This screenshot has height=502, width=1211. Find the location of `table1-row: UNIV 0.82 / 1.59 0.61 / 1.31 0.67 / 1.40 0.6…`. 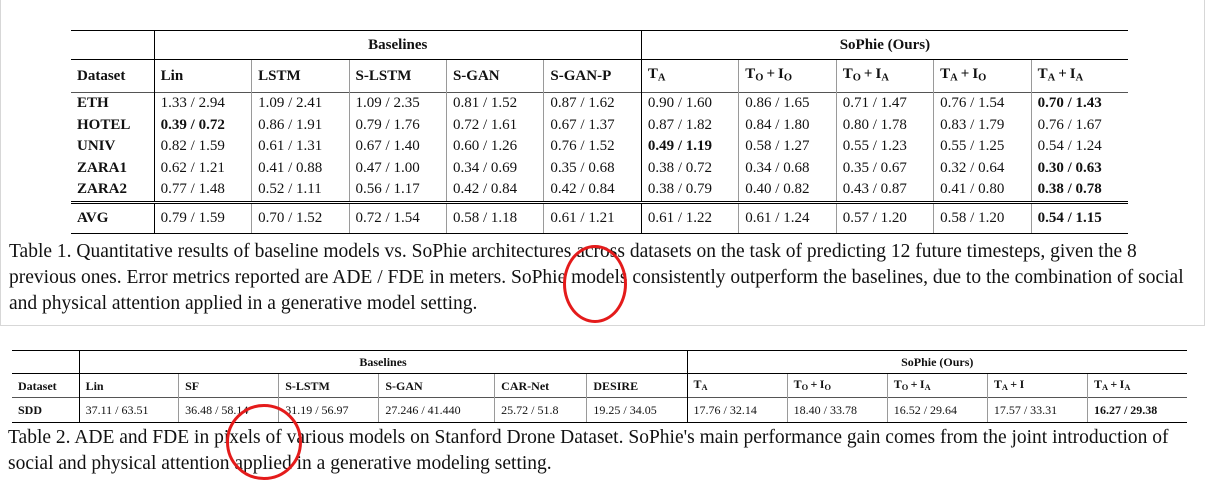

table1-row: UNIV 0.82 / 1.59 0.61 / 1.31 0.67 / 1.40 0.6… is located at coordinates (599, 147).